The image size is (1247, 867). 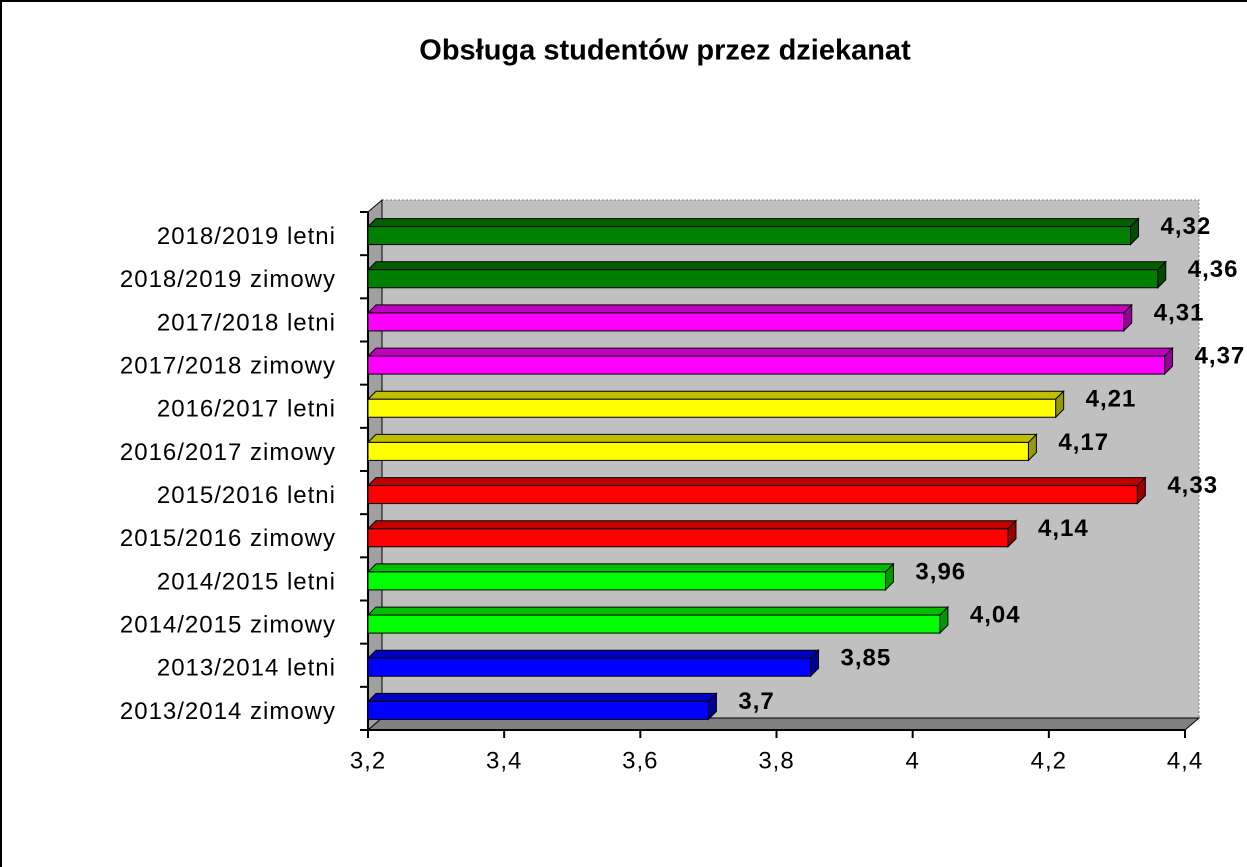 I want to click on y-tick-label: 2016/2017 letni, so click(x=246, y=409).